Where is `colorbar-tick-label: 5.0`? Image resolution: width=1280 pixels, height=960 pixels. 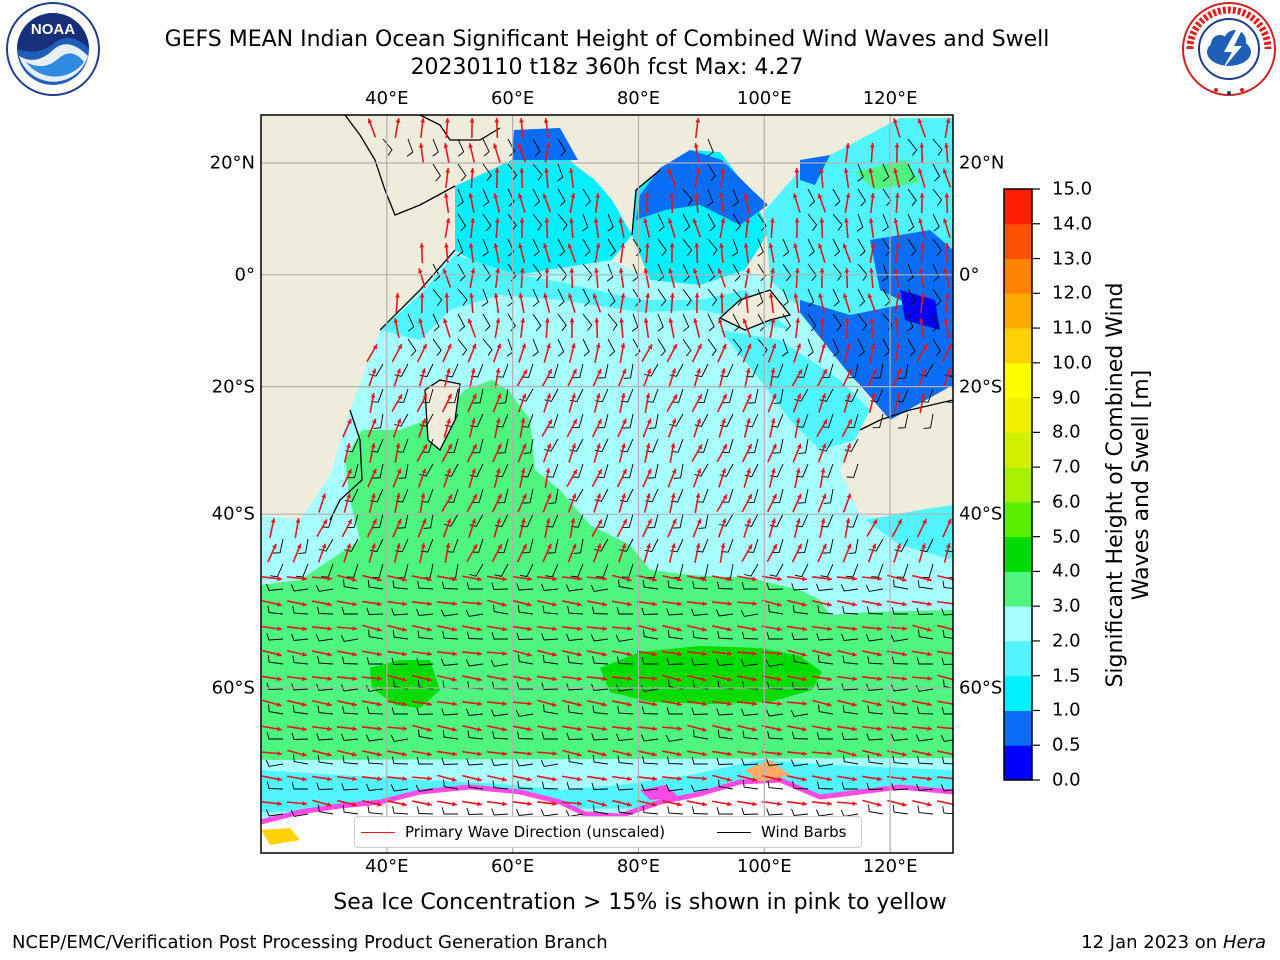 colorbar-tick-label: 5.0 is located at coordinates (1066, 537).